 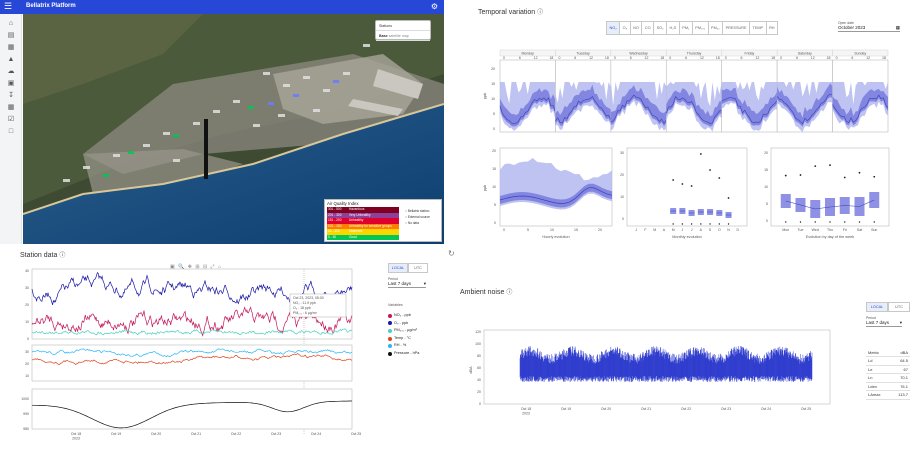 What do you see at coordinates (479, 368) in the screenshot?
I see `y-tick: 60` at bounding box center [479, 368].